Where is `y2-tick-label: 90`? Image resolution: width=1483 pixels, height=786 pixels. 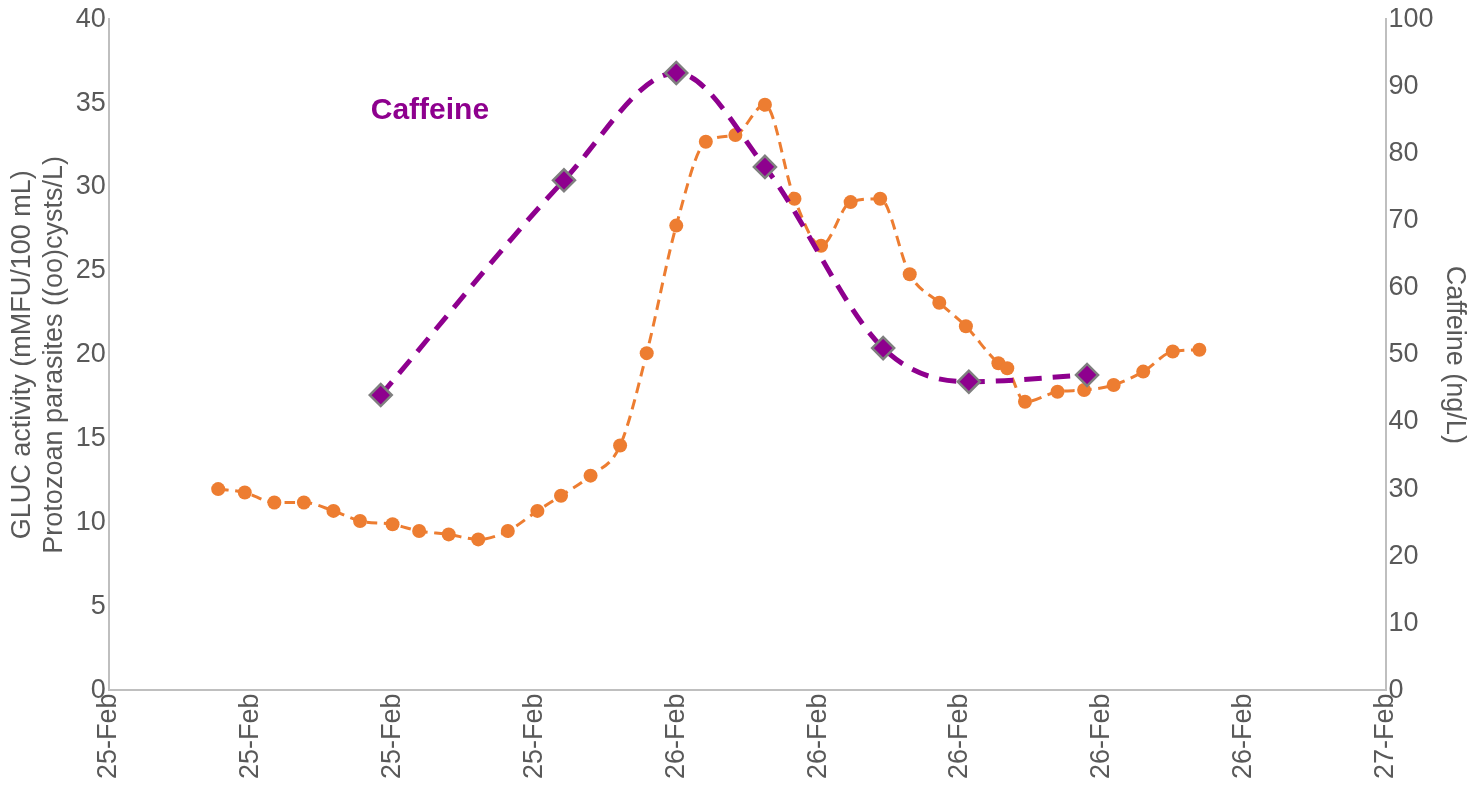 y2-tick-label: 90 is located at coordinates (1403, 84).